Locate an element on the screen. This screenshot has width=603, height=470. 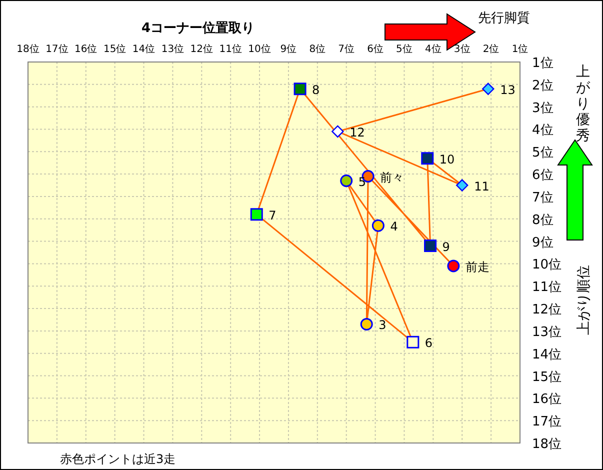
y-tick-label: 7位 is located at coordinates (543, 198).